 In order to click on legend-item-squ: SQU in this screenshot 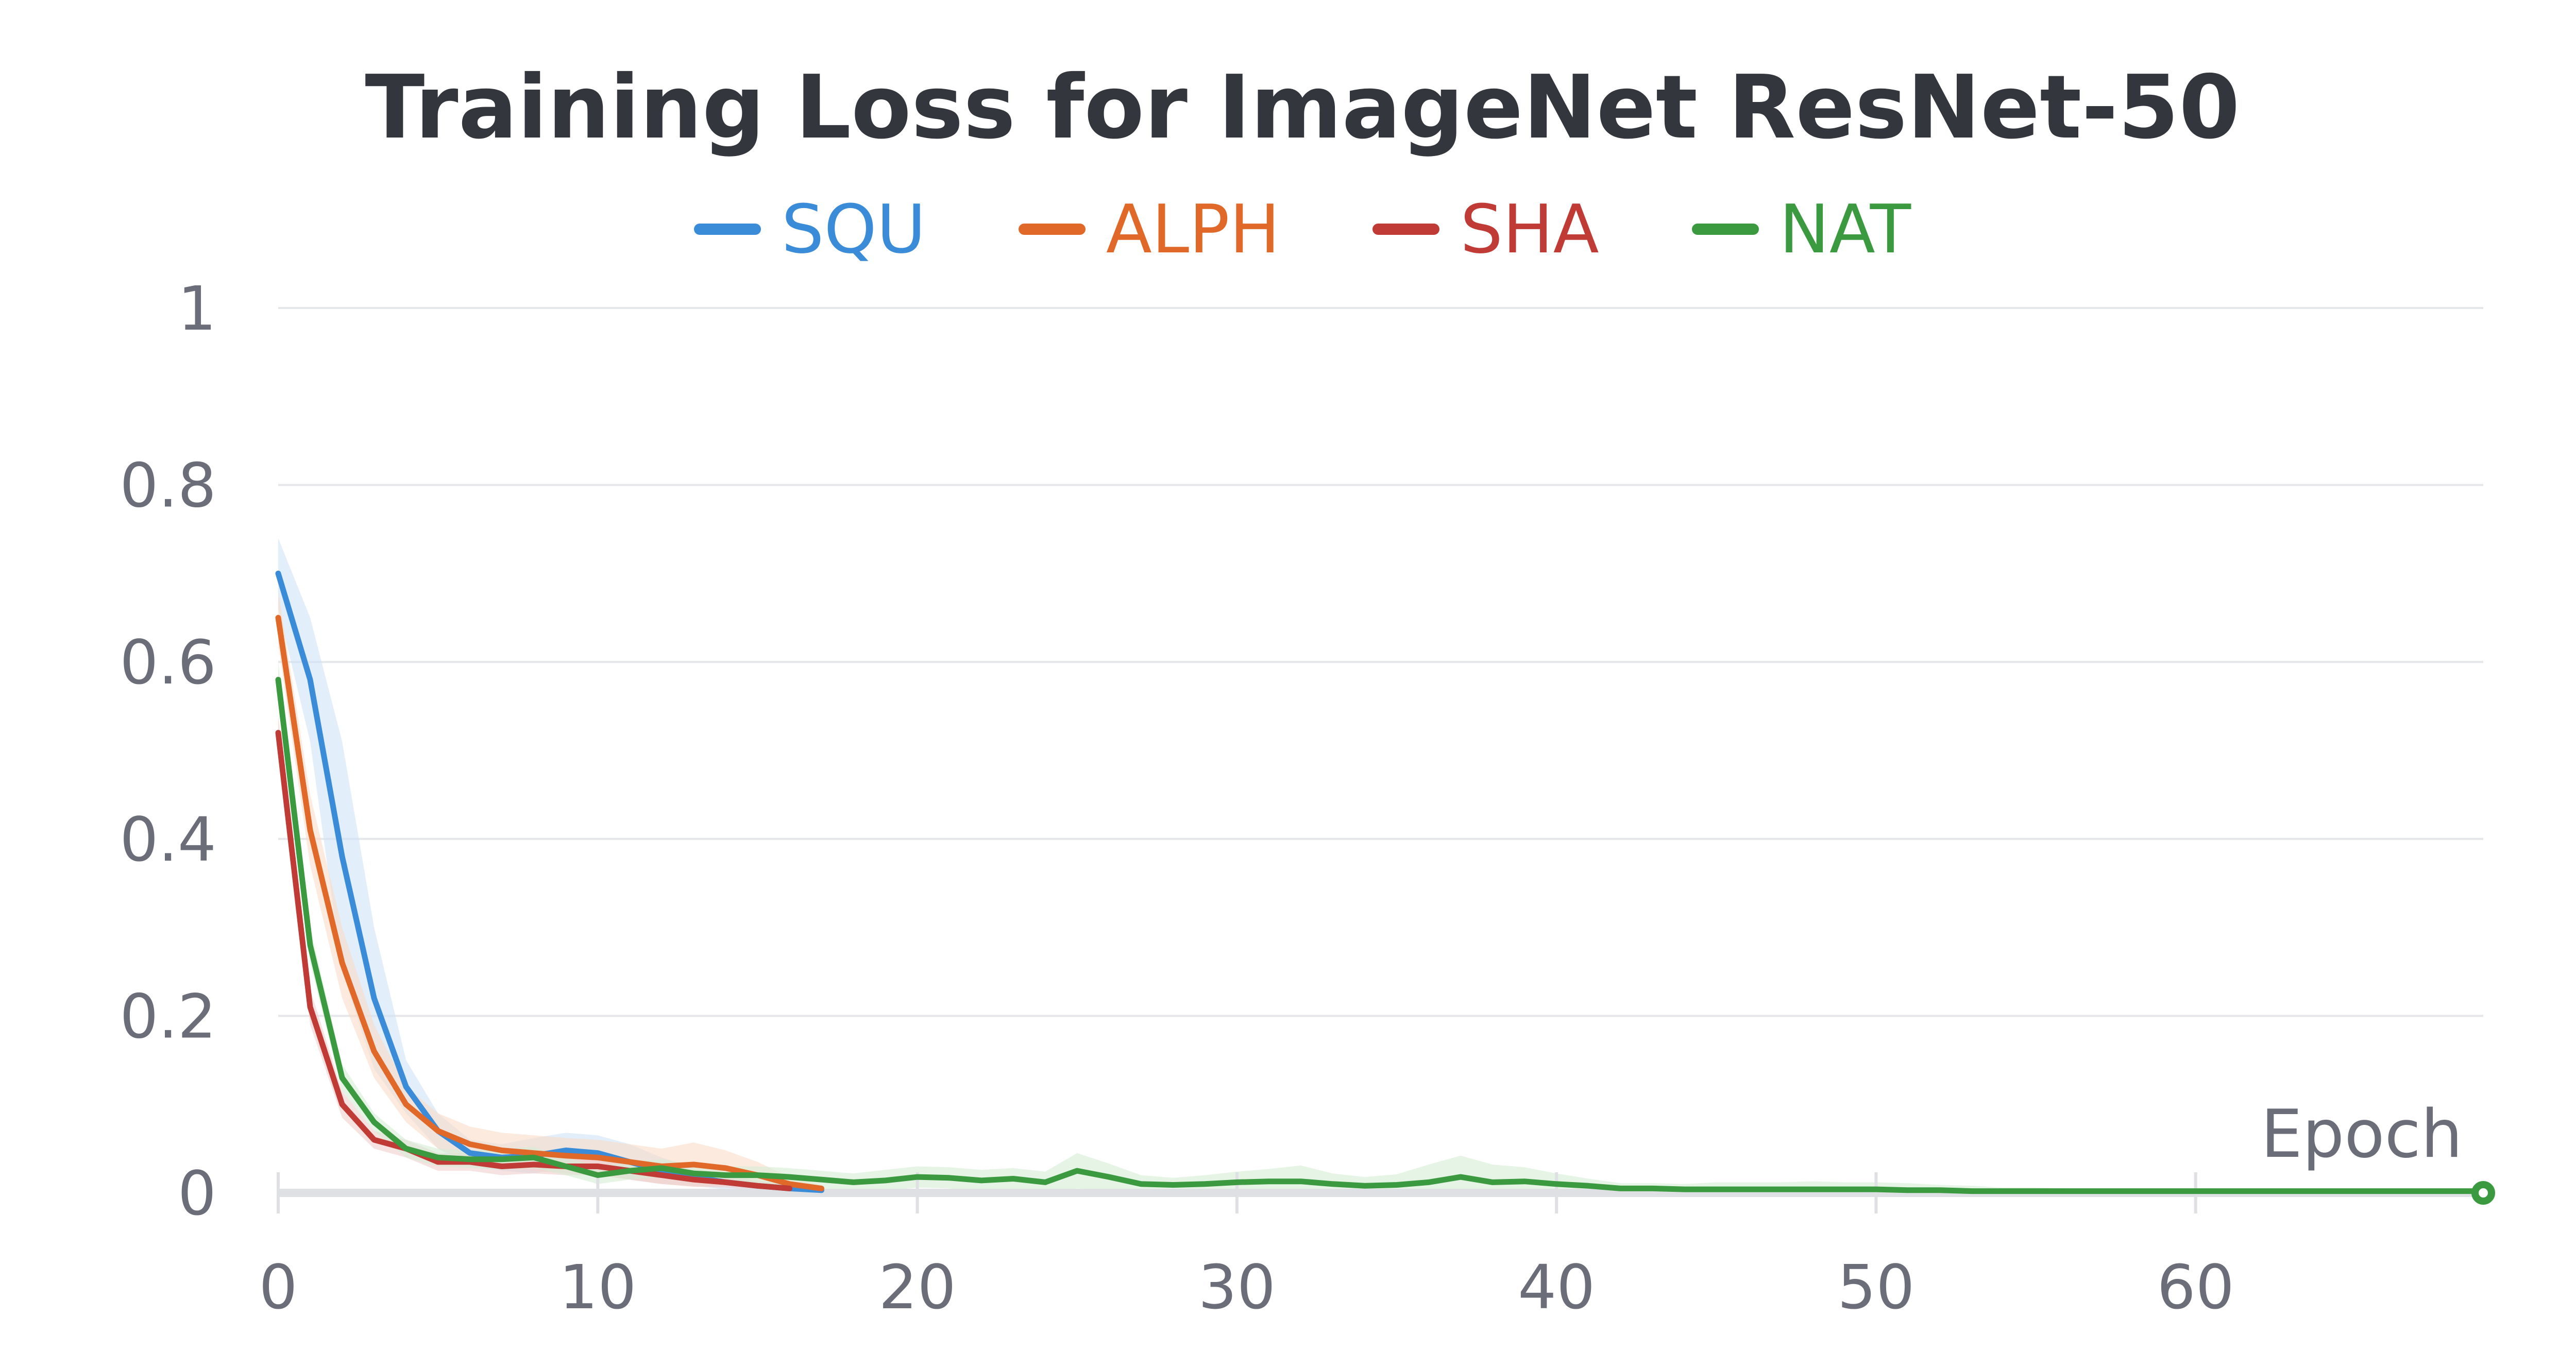, I will do `click(809, 229)`.